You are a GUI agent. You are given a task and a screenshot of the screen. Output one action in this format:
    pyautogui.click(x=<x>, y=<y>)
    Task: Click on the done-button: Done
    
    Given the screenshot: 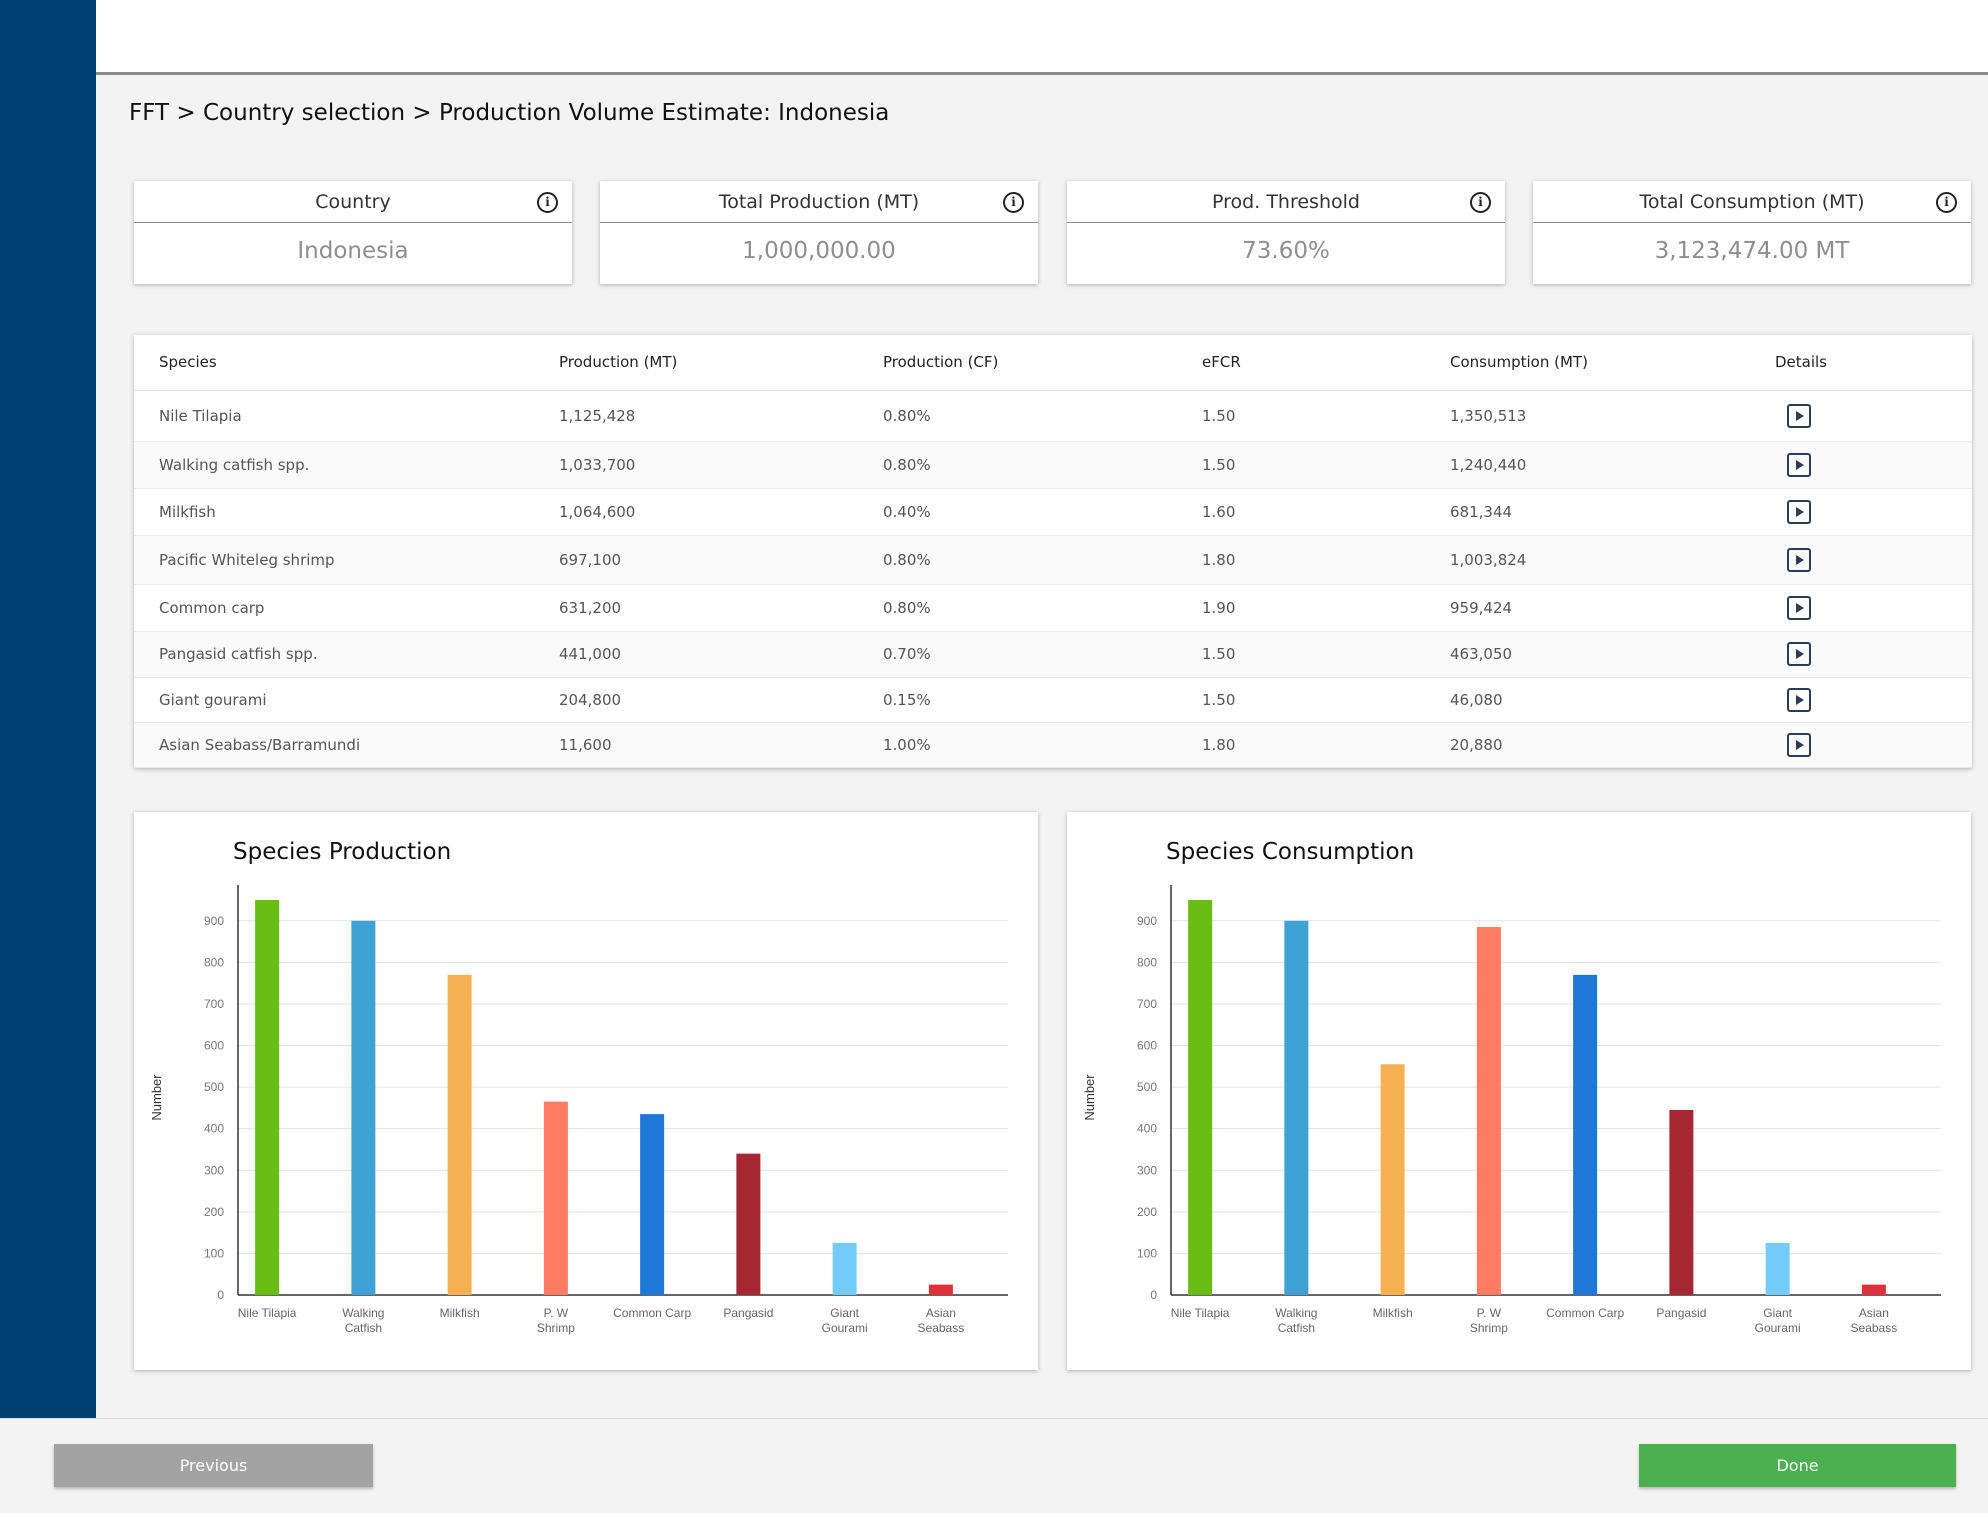 What is the action you would take?
    pyautogui.click(x=1797, y=1465)
    